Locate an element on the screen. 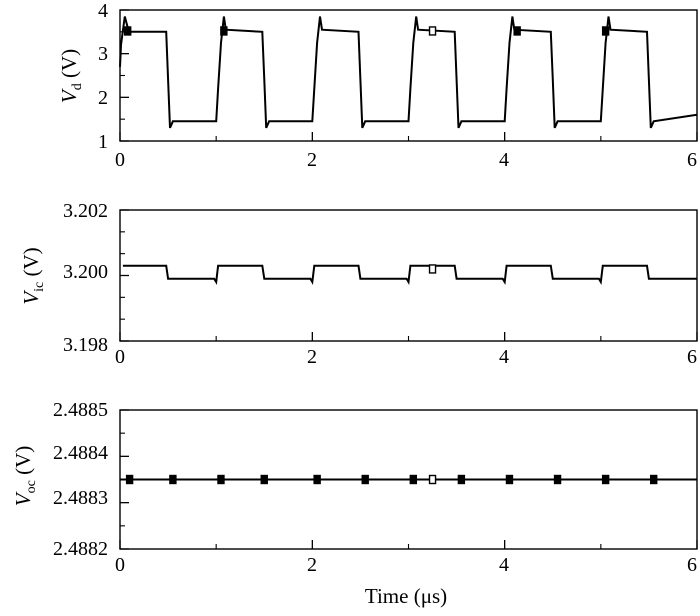 The image size is (700, 616). y-tick-label: 2.4882 is located at coordinates (80, 549).